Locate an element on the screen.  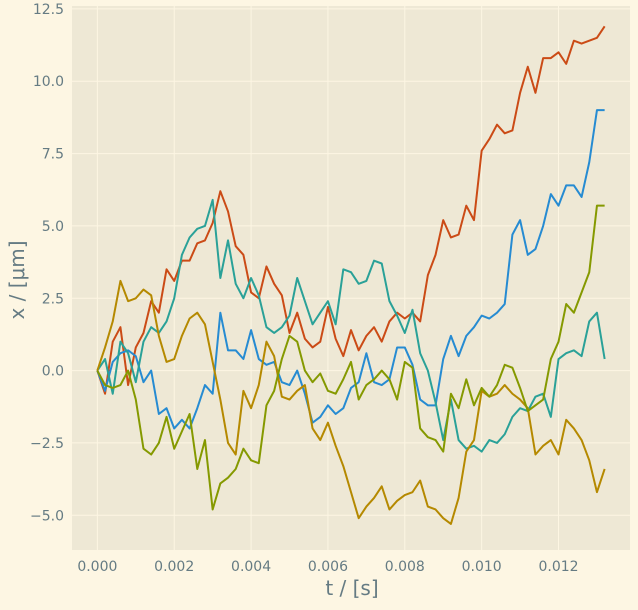
y-tick-label: 2.5 is located at coordinates (53, 299).